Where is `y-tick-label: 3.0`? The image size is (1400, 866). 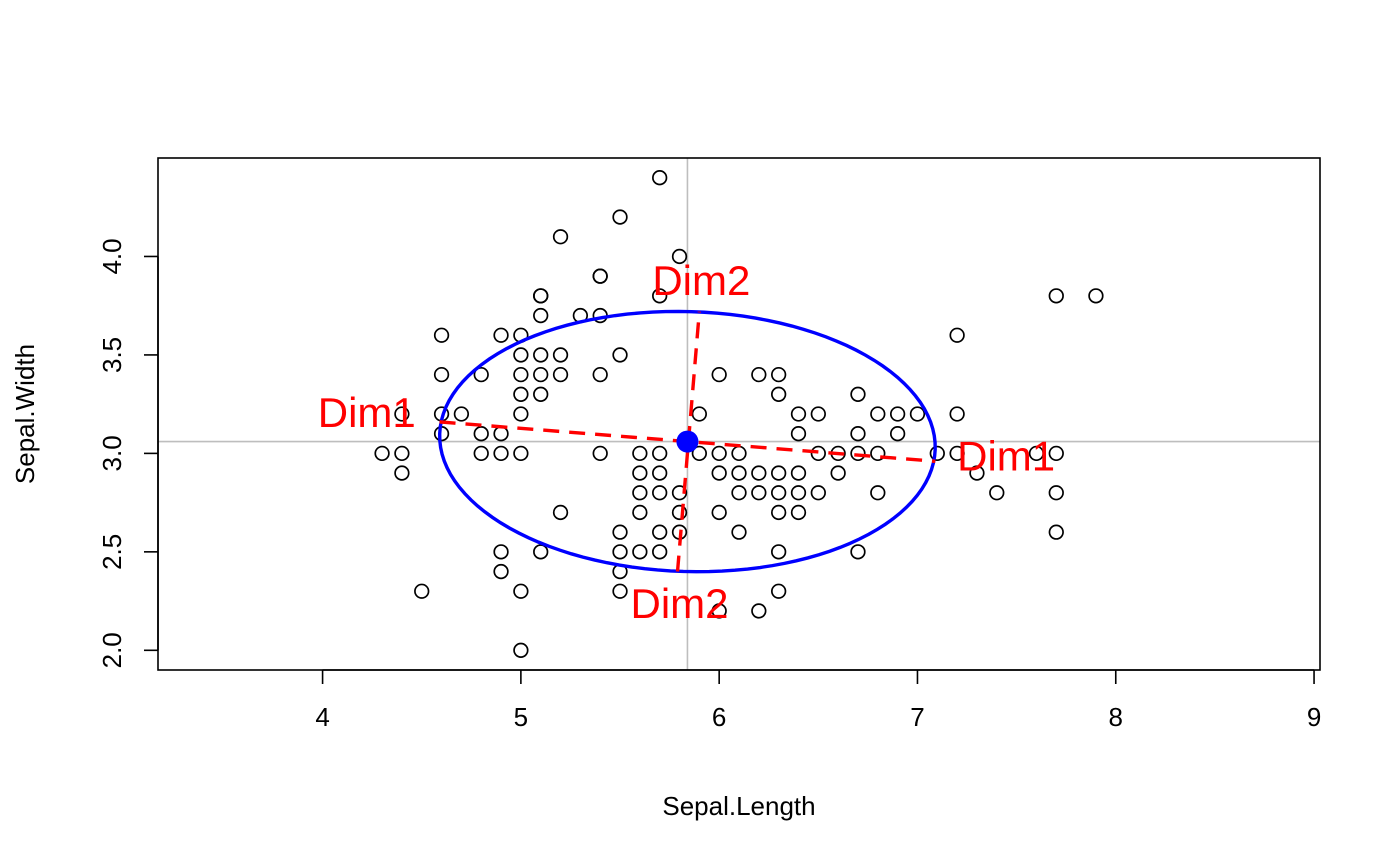 y-tick-label: 3.0 is located at coordinates (112, 453).